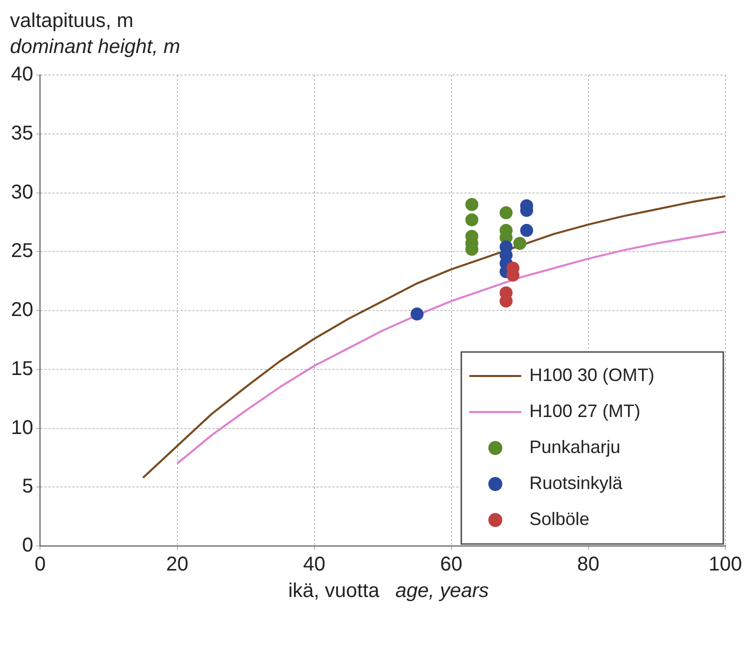  Describe the element at coordinates (22, 75) in the screenshot. I see `y-tick-label: 40` at that location.